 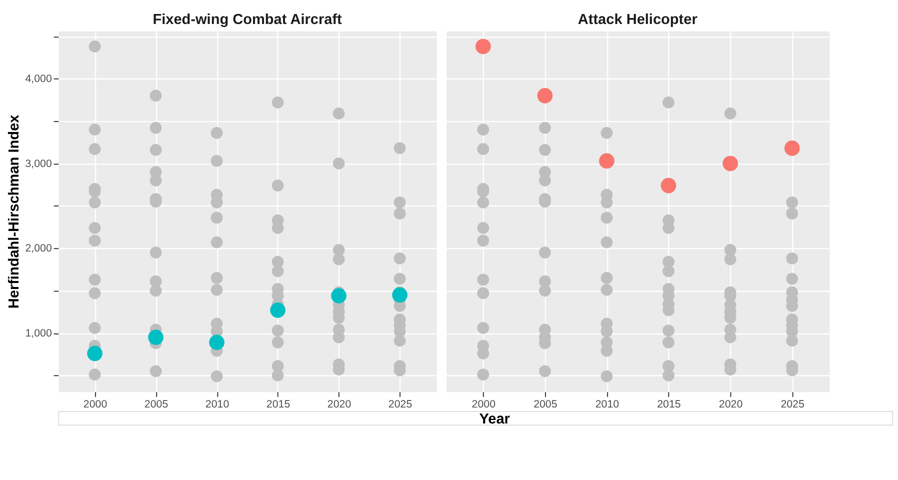 I want to click on y-tick-label: 3,000, so click(x=38, y=164).